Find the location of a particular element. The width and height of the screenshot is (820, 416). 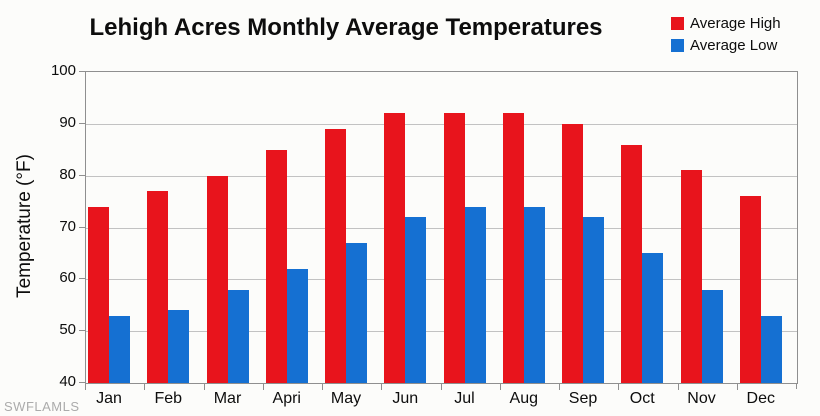

legend: Average High Average Low is located at coordinates (726, 36).